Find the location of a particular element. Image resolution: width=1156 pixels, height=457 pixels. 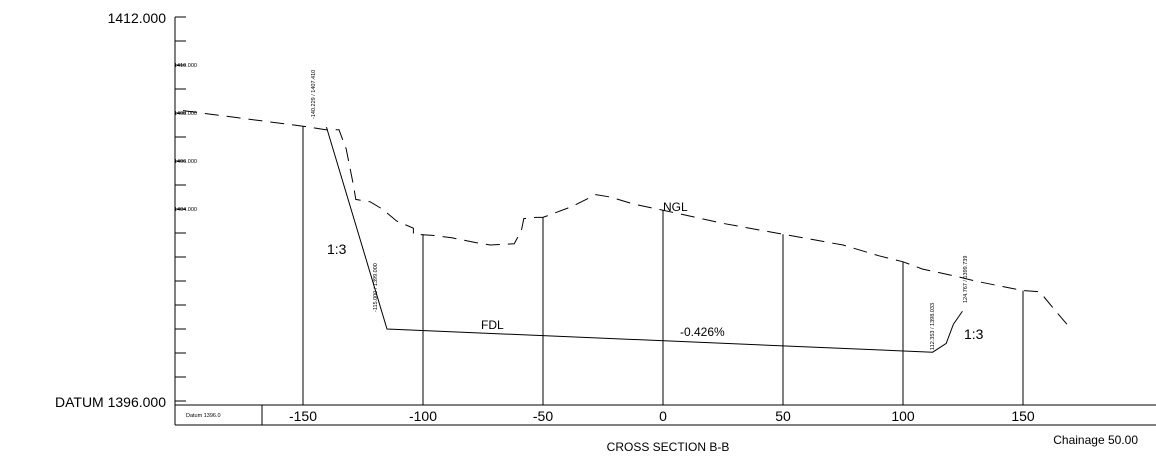

elevation-label: 1410.000 is located at coordinates (185, 66).